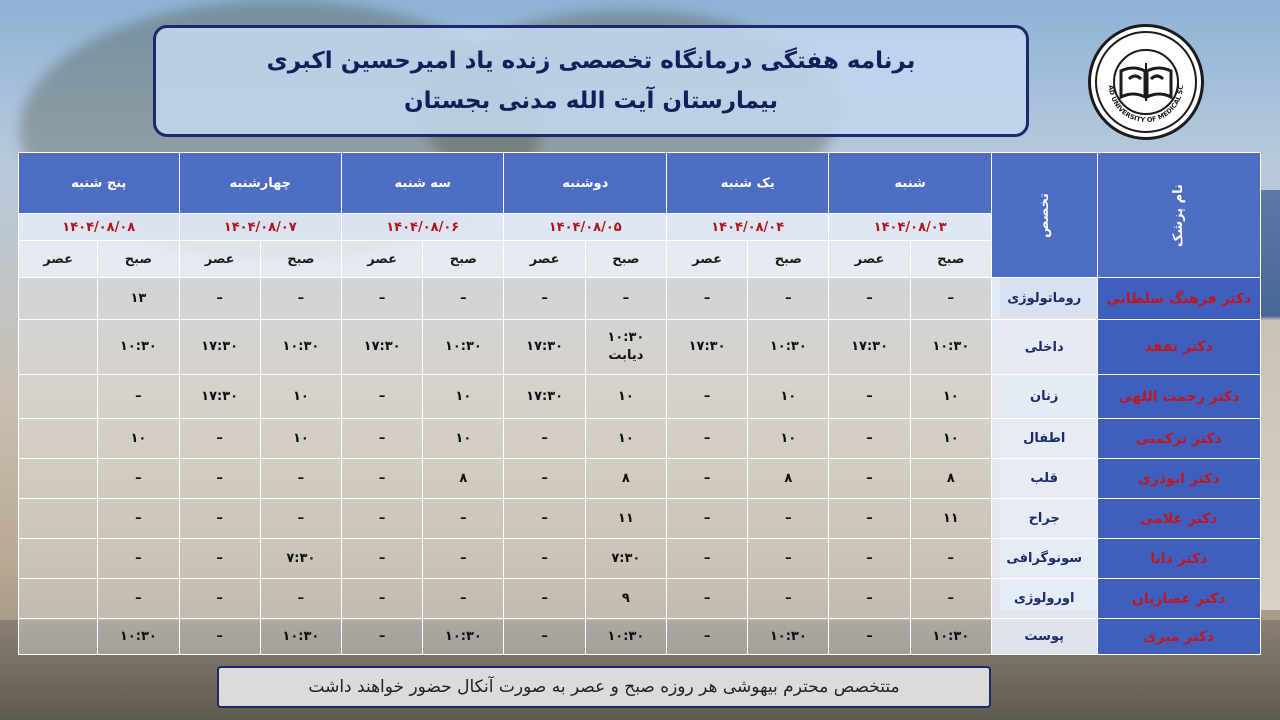 The image size is (1280, 720). What do you see at coordinates (1179, 347) in the screenshot?
I see `doctor-name: دکتر تفقد` at bounding box center [1179, 347].